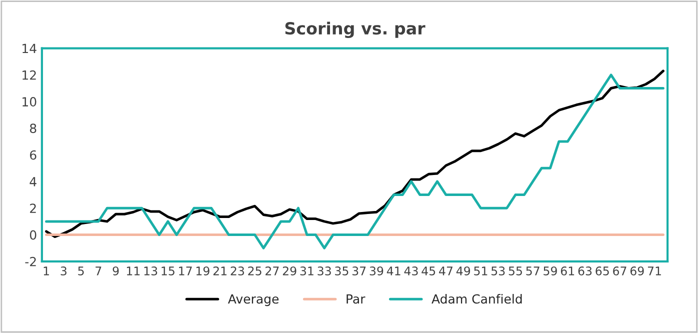 The image size is (699, 333). Describe the element at coordinates (355, 30) in the screenshot. I see `chart-title: Scoring vs. par` at that location.